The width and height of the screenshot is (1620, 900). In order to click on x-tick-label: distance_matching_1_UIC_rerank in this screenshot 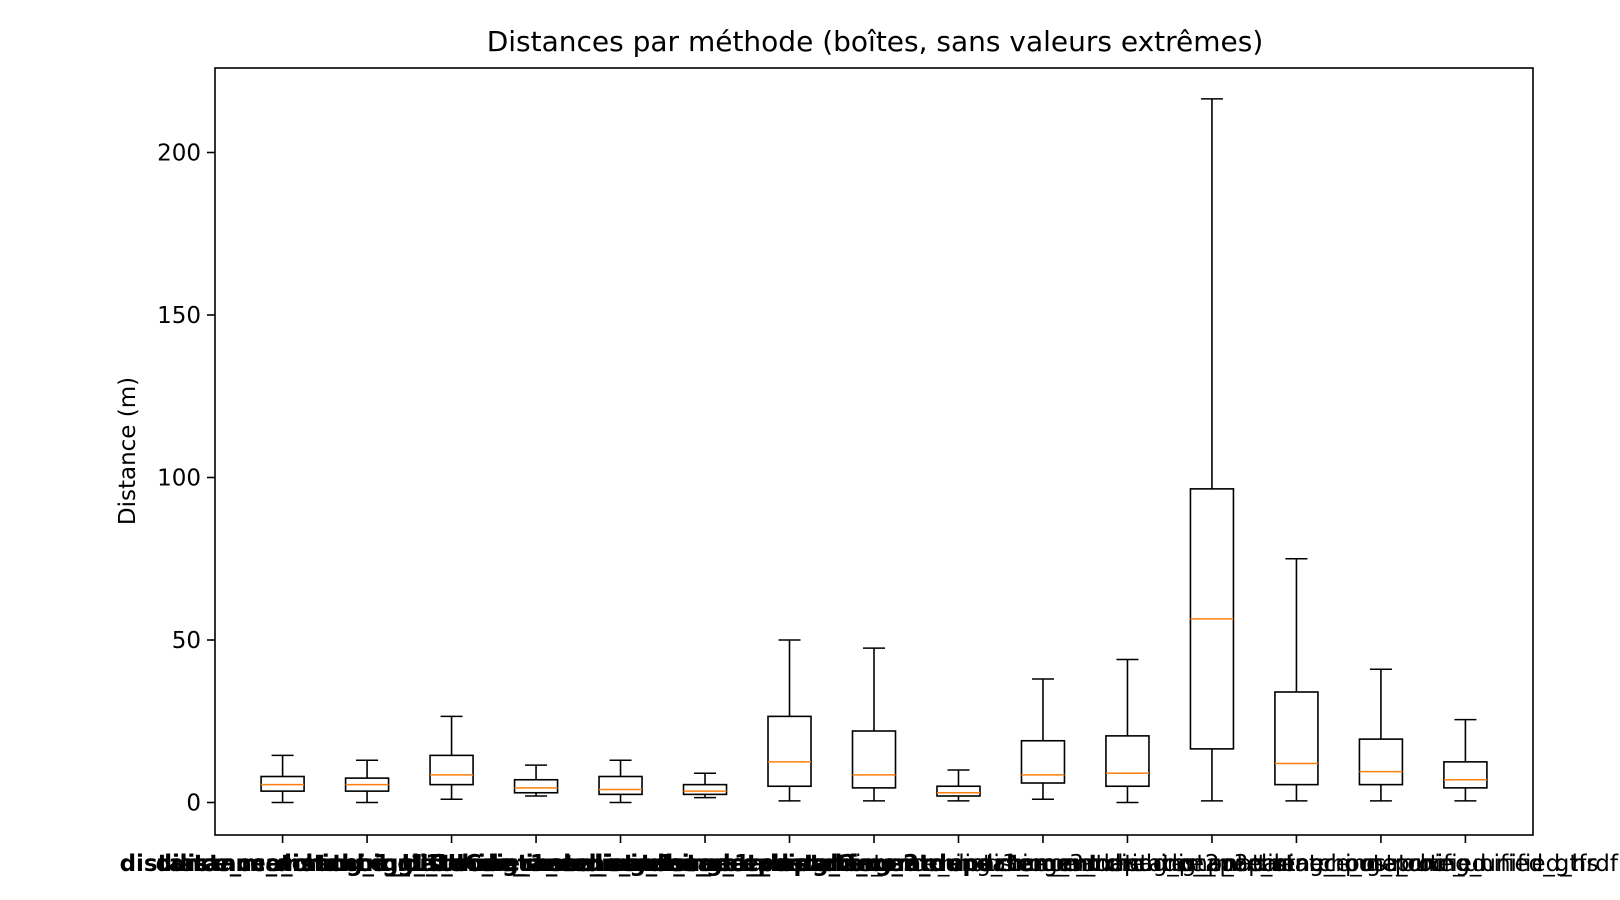, I will do `click(368, 864)`.